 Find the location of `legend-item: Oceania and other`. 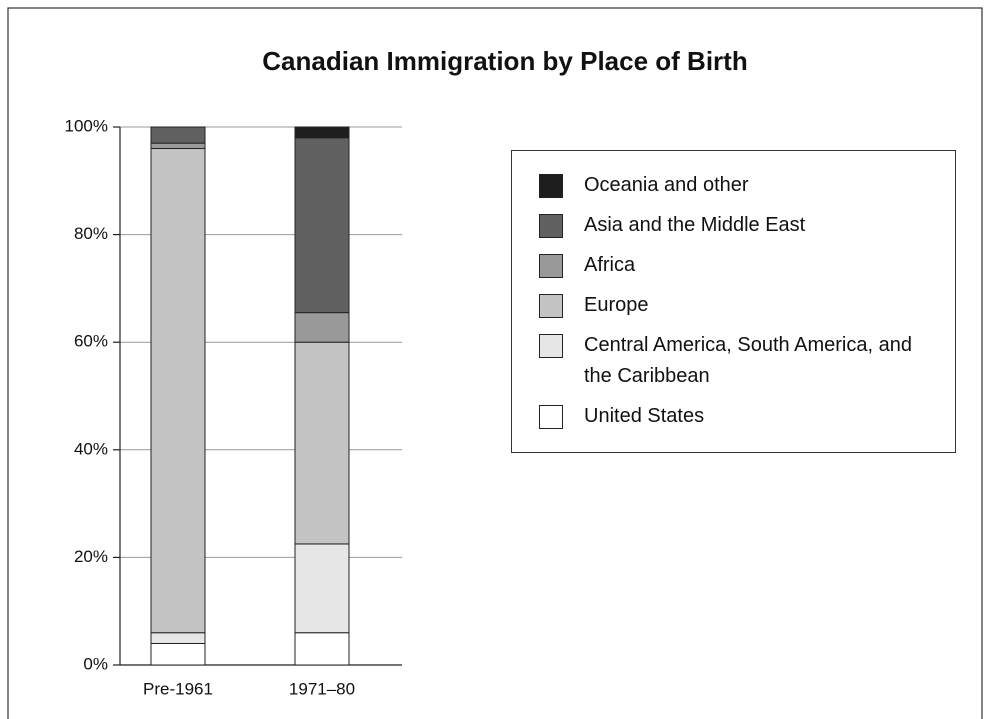

legend-item: Oceania and other is located at coordinates (747, 187).